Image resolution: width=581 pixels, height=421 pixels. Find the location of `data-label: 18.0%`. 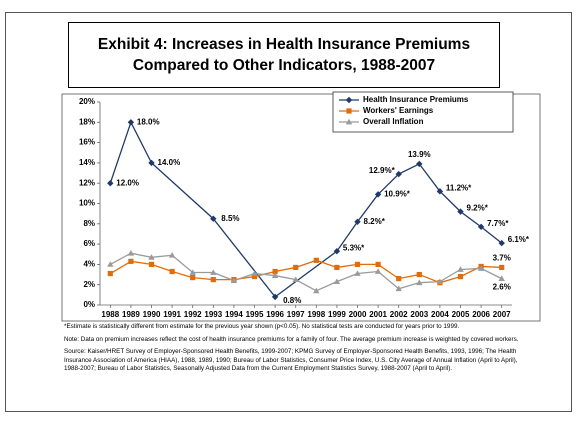

data-label: 18.0% is located at coordinates (148, 121).